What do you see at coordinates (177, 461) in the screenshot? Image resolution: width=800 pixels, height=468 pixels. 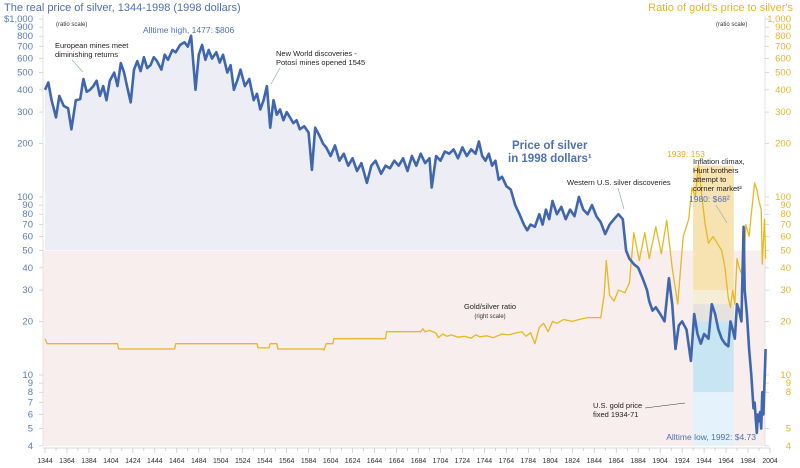 I see `x-tick-label: 1464` at bounding box center [177, 461].